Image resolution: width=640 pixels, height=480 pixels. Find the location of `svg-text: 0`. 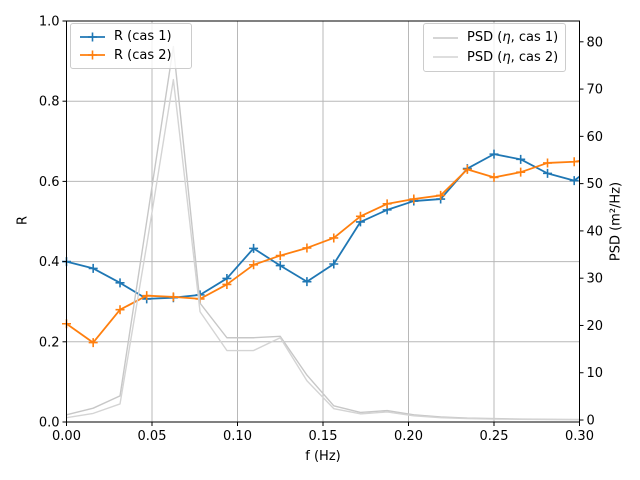

svg-text: 0 is located at coordinates (591, 421).